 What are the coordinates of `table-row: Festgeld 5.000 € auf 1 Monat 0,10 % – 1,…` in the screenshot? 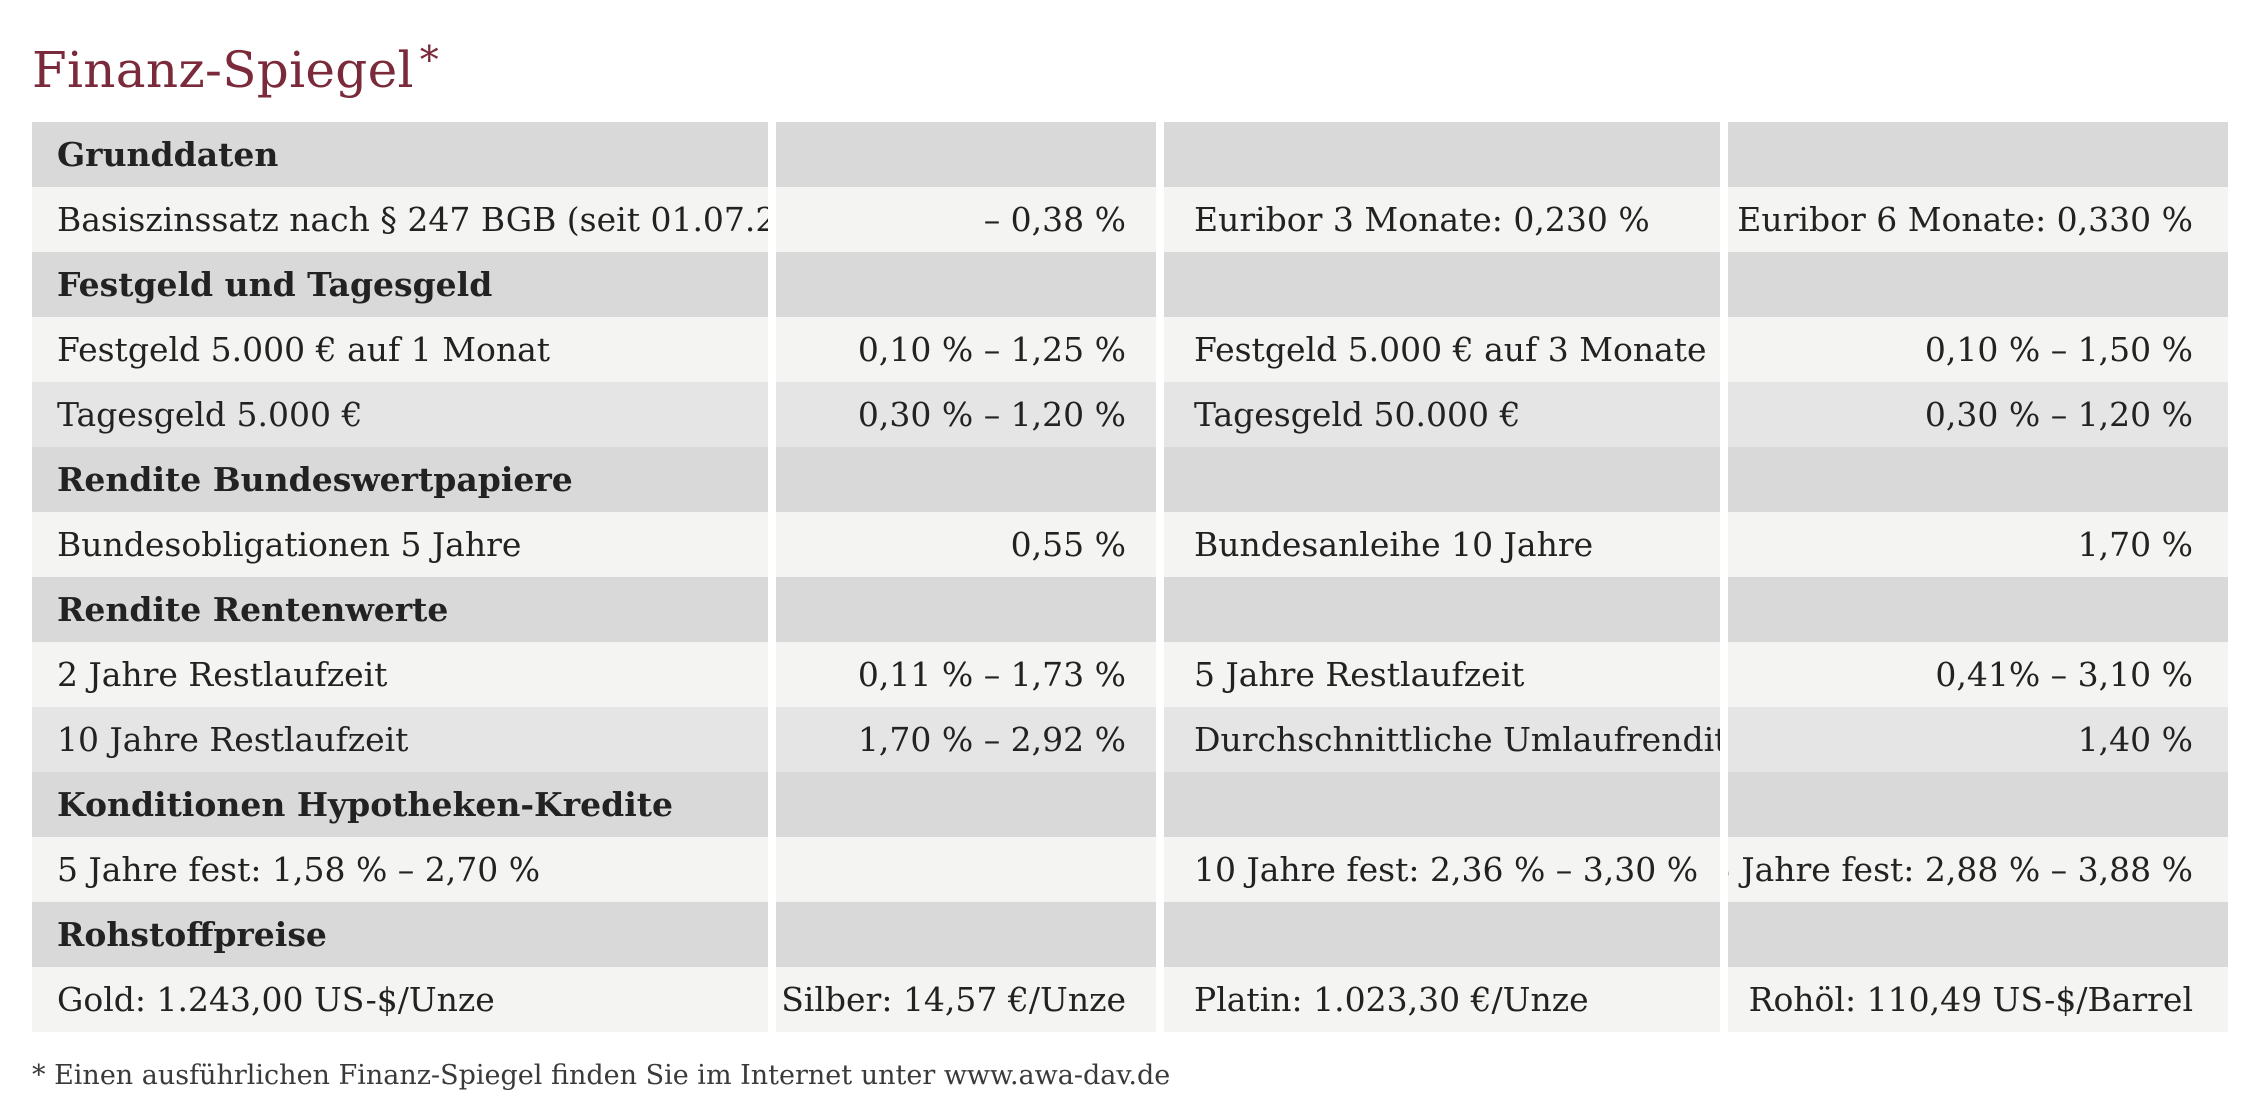 It's located at (1130, 349).